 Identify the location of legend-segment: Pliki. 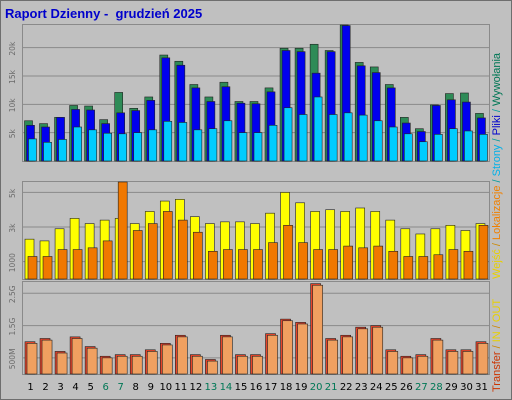
(497, 125).